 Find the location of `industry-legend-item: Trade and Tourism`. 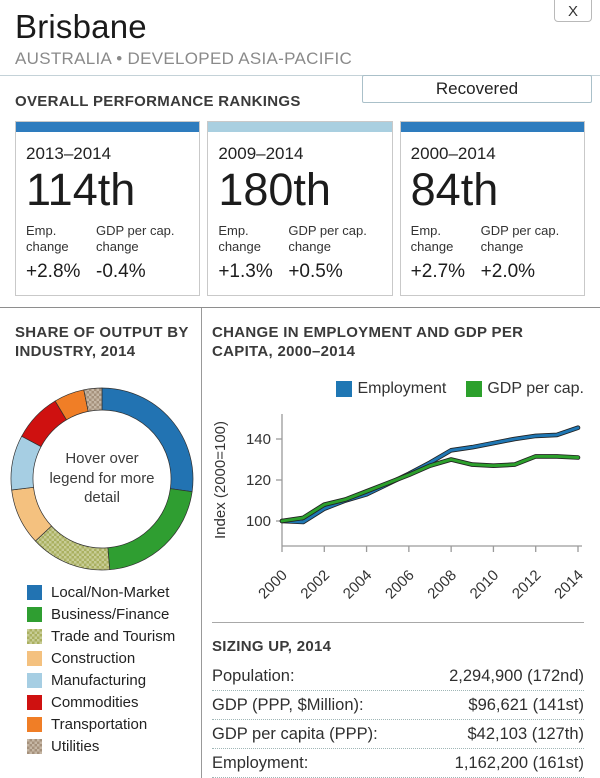

industry-legend-item: Trade and Tourism is located at coordinates (111, 636).